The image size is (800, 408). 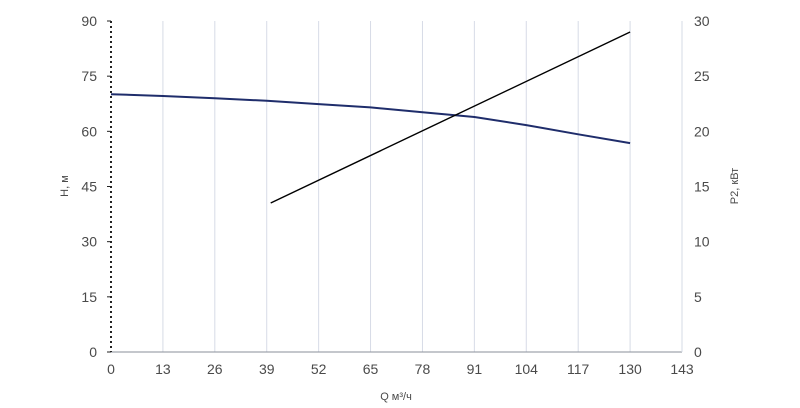 What do you see at coordinates (267, 369) in the screenshot?
I see `x-tick-label: 39` at bounding box center [267, 369].